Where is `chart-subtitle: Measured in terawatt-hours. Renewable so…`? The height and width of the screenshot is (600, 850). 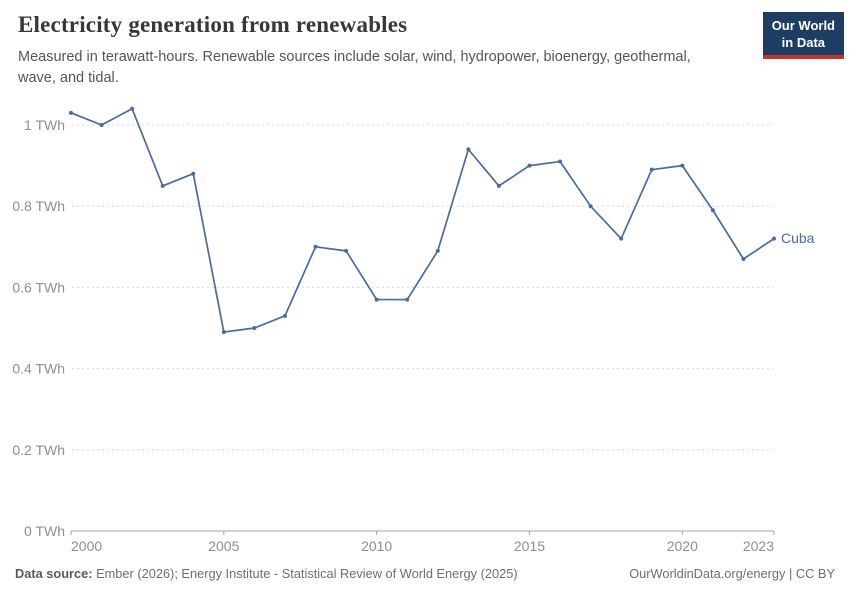
chart-subtitle: Measured in terawatt-hours. Renewable so… is located at coordinates (354, 68).